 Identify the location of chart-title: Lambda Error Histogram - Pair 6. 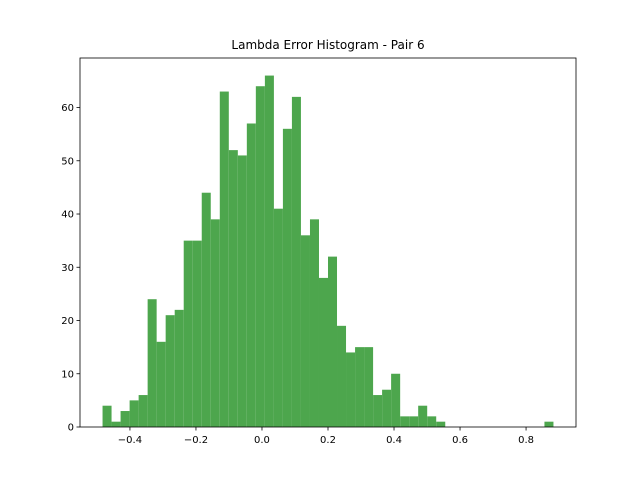
(327, 45).